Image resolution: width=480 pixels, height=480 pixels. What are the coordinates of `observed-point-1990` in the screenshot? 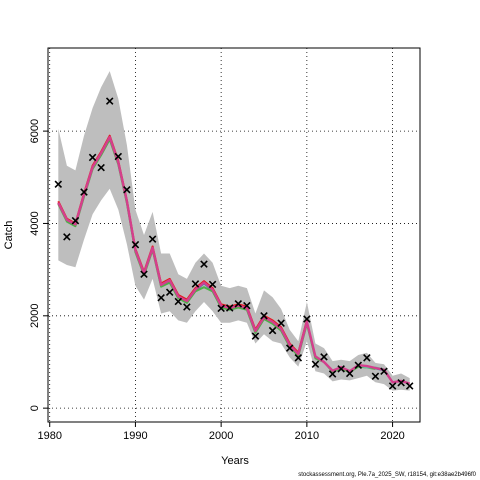 It's located at (135, 244).